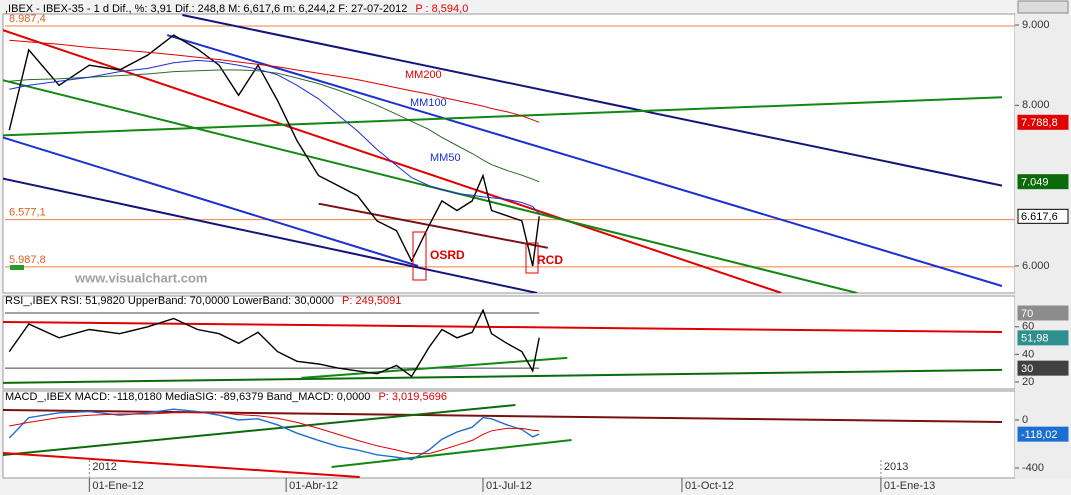  Describe the element at coordinates (1028, 327) in the screenshot. I see `y-tick-label: 60` at that location.